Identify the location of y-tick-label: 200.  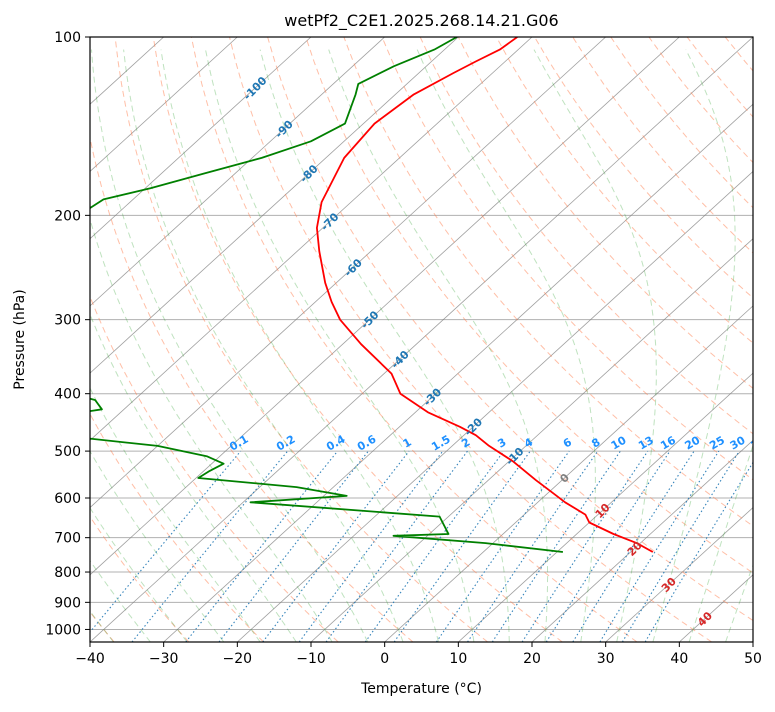
(67, 216).